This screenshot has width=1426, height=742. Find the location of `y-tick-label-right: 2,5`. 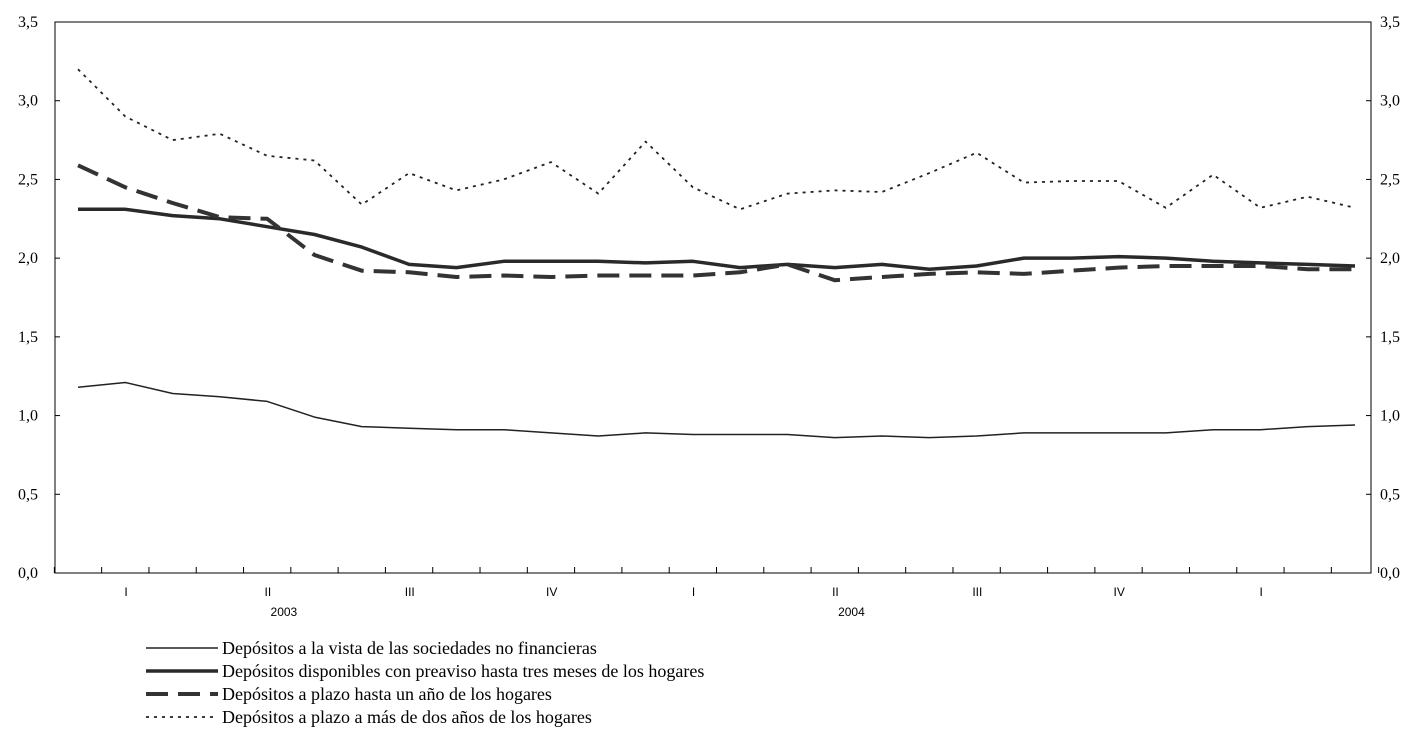

y-tick-label-right: 2,5 is located at coordinates (1390, 179).